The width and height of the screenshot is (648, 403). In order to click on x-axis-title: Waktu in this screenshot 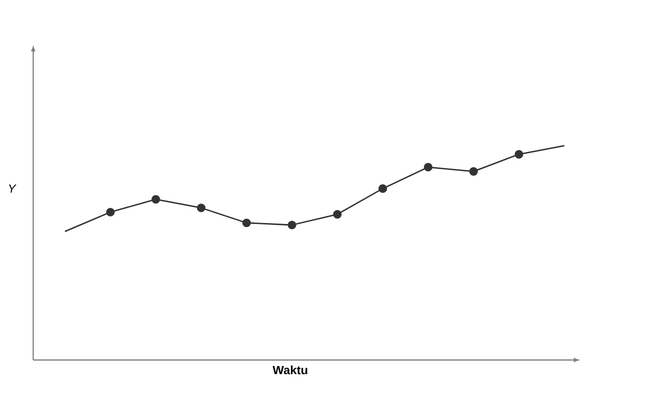, I will do `click(290, 370)`.